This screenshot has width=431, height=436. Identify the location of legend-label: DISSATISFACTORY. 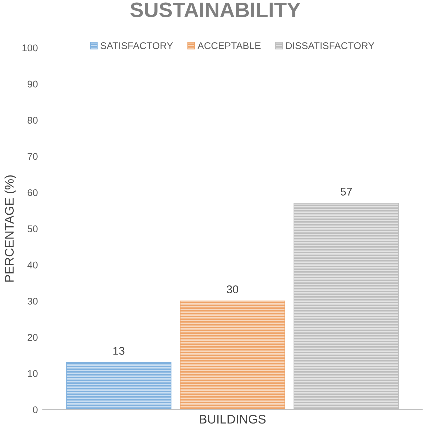
(330, 46).